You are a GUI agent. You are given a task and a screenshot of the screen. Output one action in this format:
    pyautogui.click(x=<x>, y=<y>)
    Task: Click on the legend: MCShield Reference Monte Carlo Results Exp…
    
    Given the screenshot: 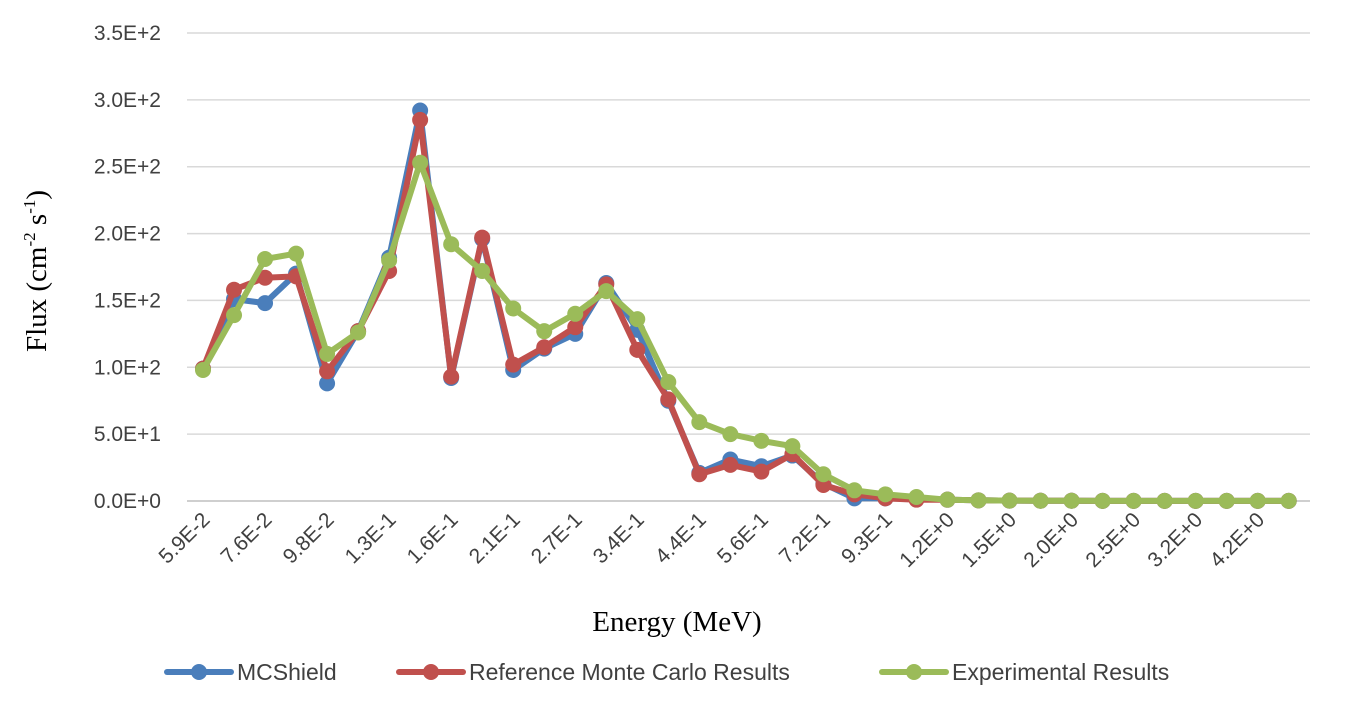 What is the action you would take?
    pyautogui.click(x=666, y=672)
    